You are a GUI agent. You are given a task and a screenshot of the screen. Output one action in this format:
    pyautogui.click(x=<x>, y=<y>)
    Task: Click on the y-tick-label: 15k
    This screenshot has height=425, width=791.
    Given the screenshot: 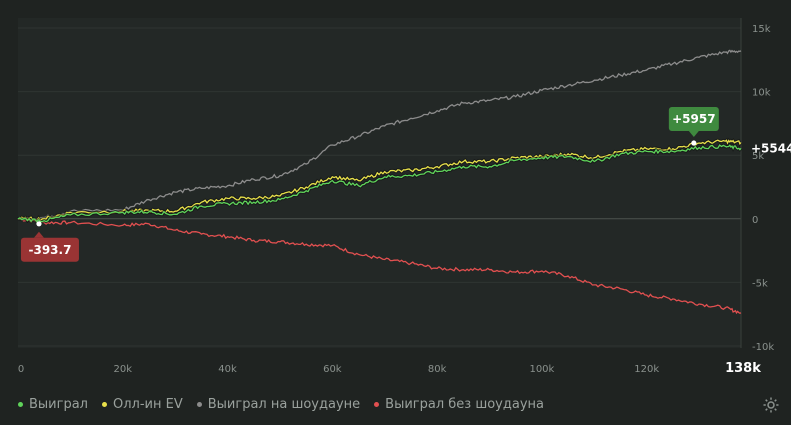 What is the action you would take?
    pyautogui.click(x=761, y=29)
    